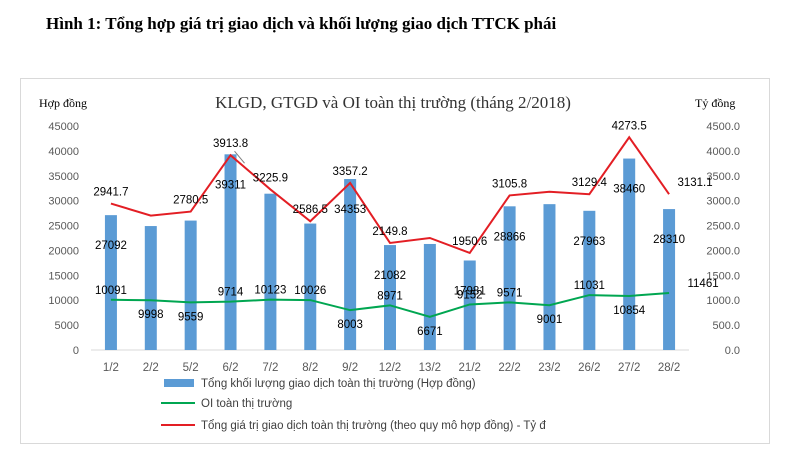  Describe the element at coordinates (63, 227) in the screenshot. I see `y-left-tick-label: 25000` at that location.